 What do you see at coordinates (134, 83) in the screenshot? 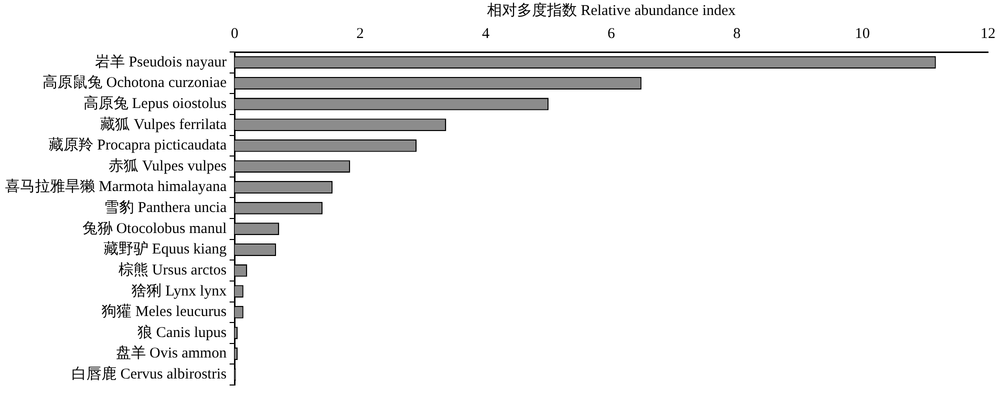
I see `y-tick-label: 高原鼠兔 Ochotona curzoniae` at bounding box center [134, 83].